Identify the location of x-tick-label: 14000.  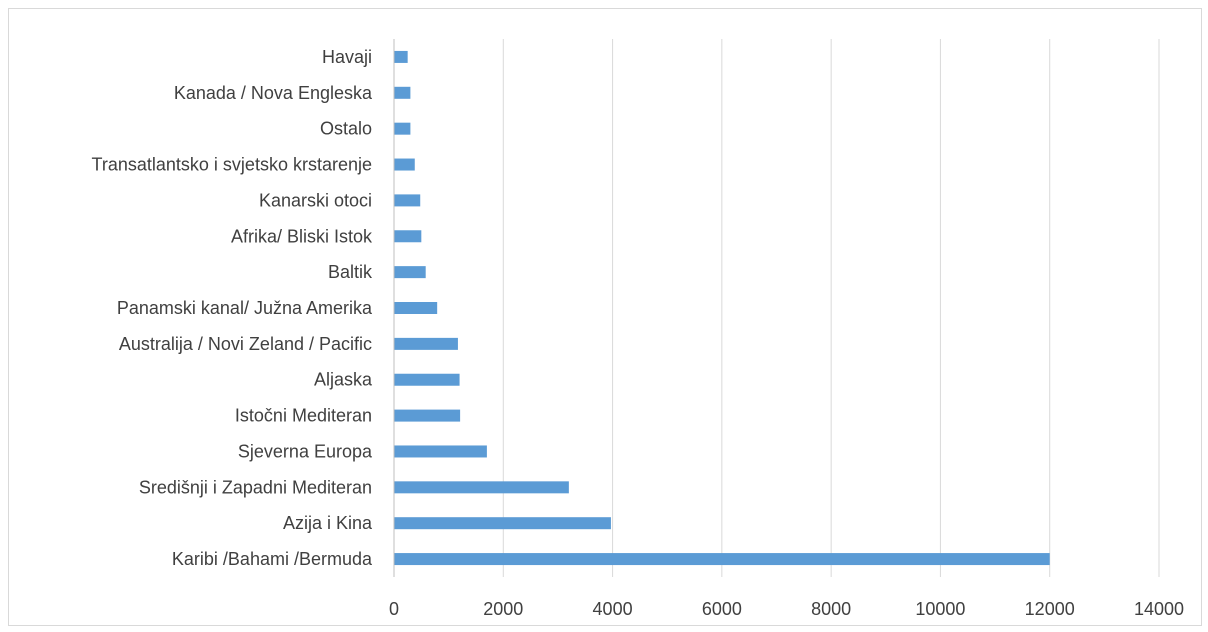
(1159, 609).